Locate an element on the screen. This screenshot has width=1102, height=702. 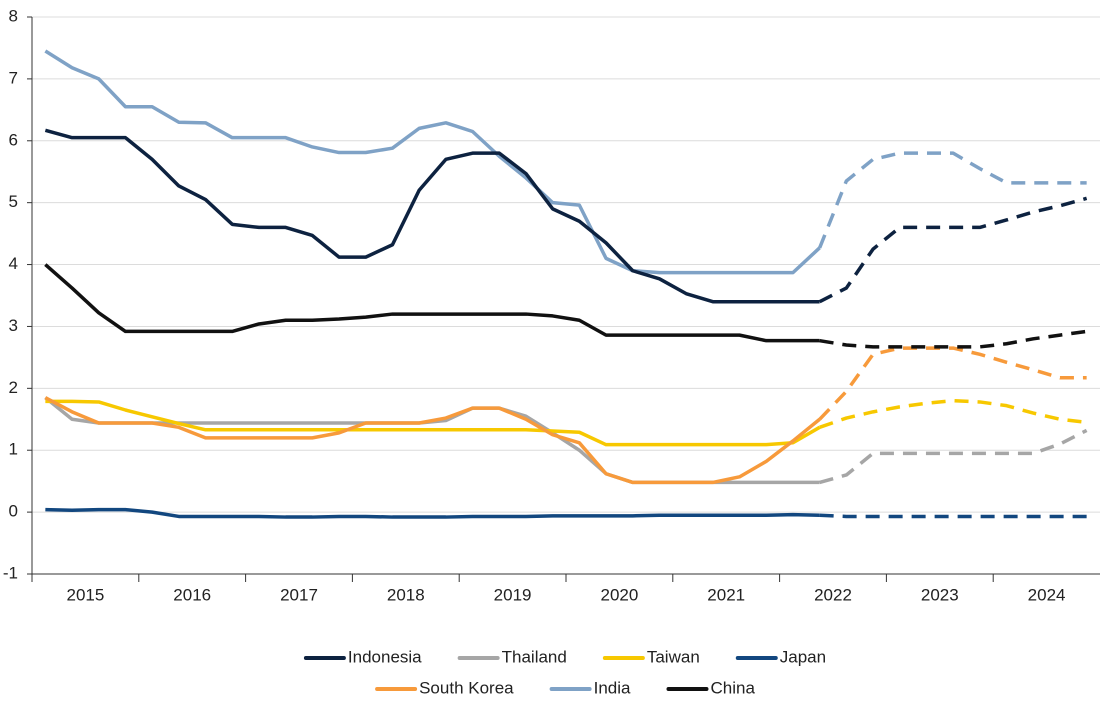
legend-label: South Korea is located at coordinates (466, 687).